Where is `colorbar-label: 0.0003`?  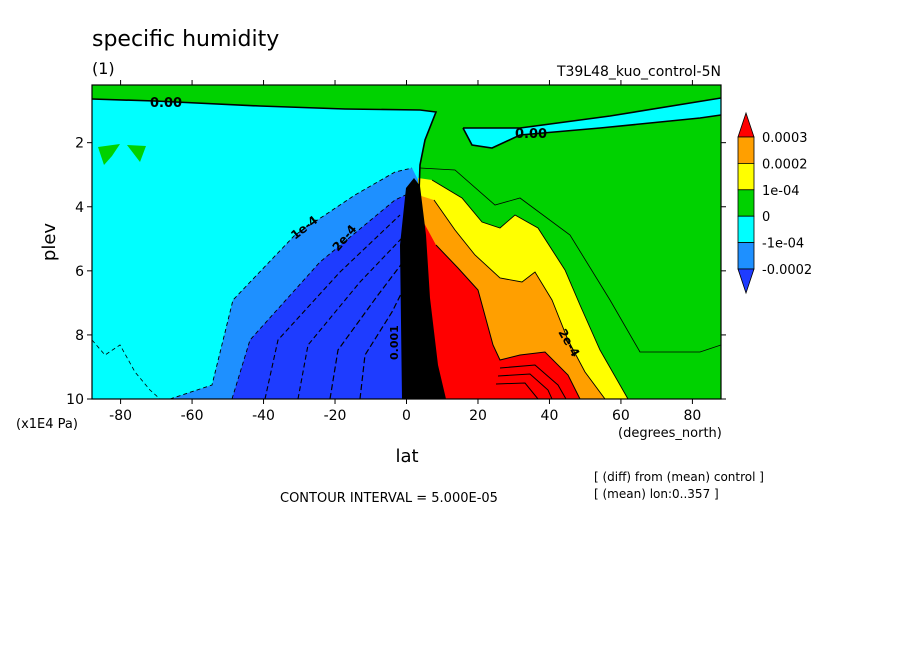
colorbar-label: 0.0003 is located at coordinates (785, 138).